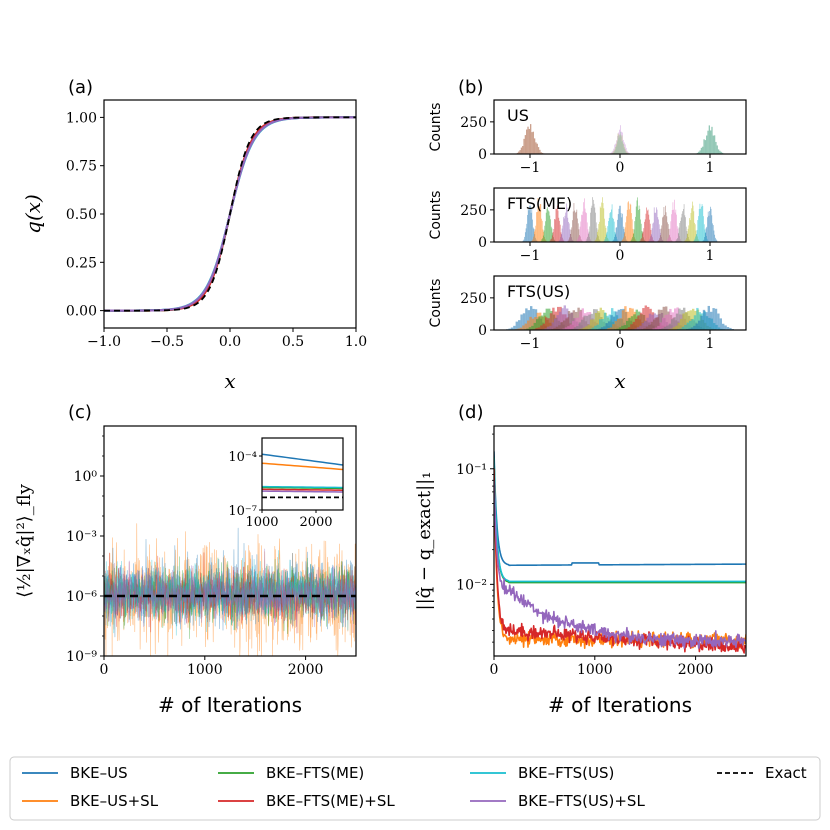  What do you see at coordinates (471, 470) in the screenshot?
I see `panel-d-ytick-label: 10⁻¹` at bounding box center [471, 470].